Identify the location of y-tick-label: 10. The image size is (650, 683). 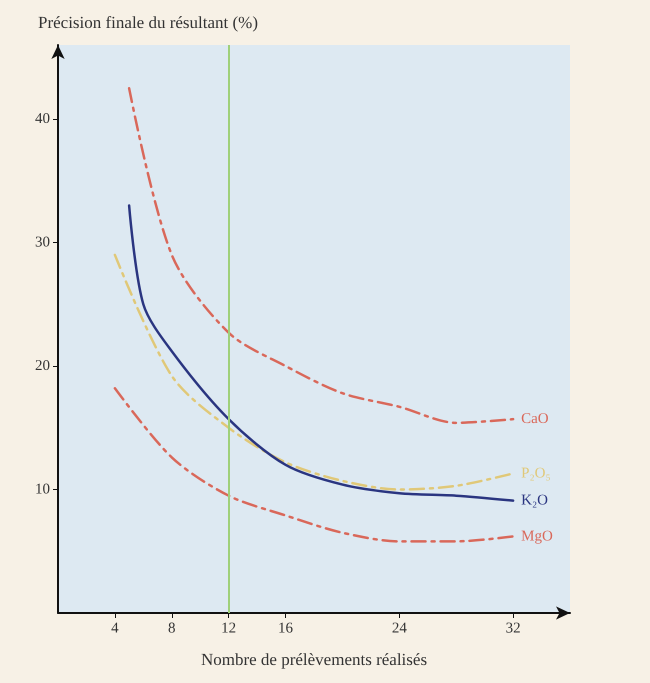
(42, 490).